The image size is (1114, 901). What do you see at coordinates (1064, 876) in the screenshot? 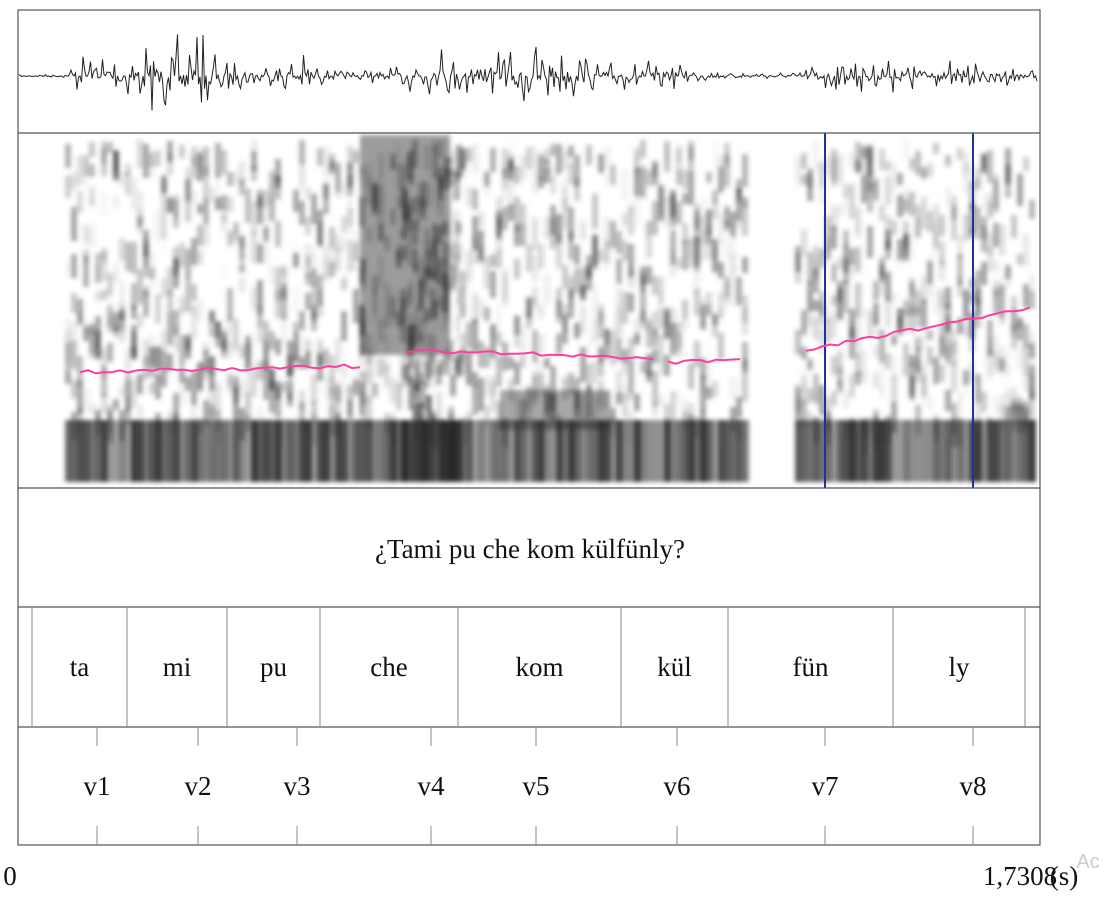
I see `axis-unit: (s)` at bounding box center [1064, 876].